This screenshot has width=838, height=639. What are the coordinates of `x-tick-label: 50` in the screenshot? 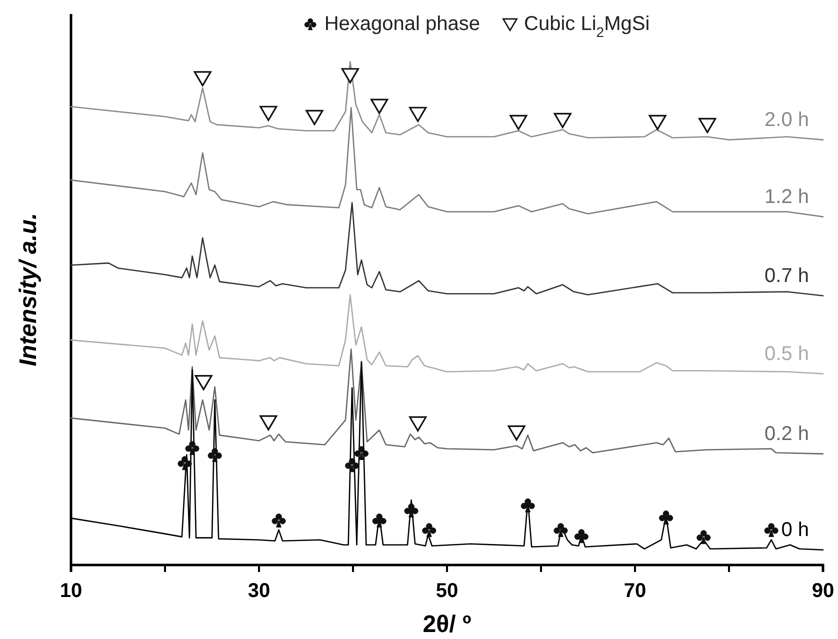 It's located at (447, 591).